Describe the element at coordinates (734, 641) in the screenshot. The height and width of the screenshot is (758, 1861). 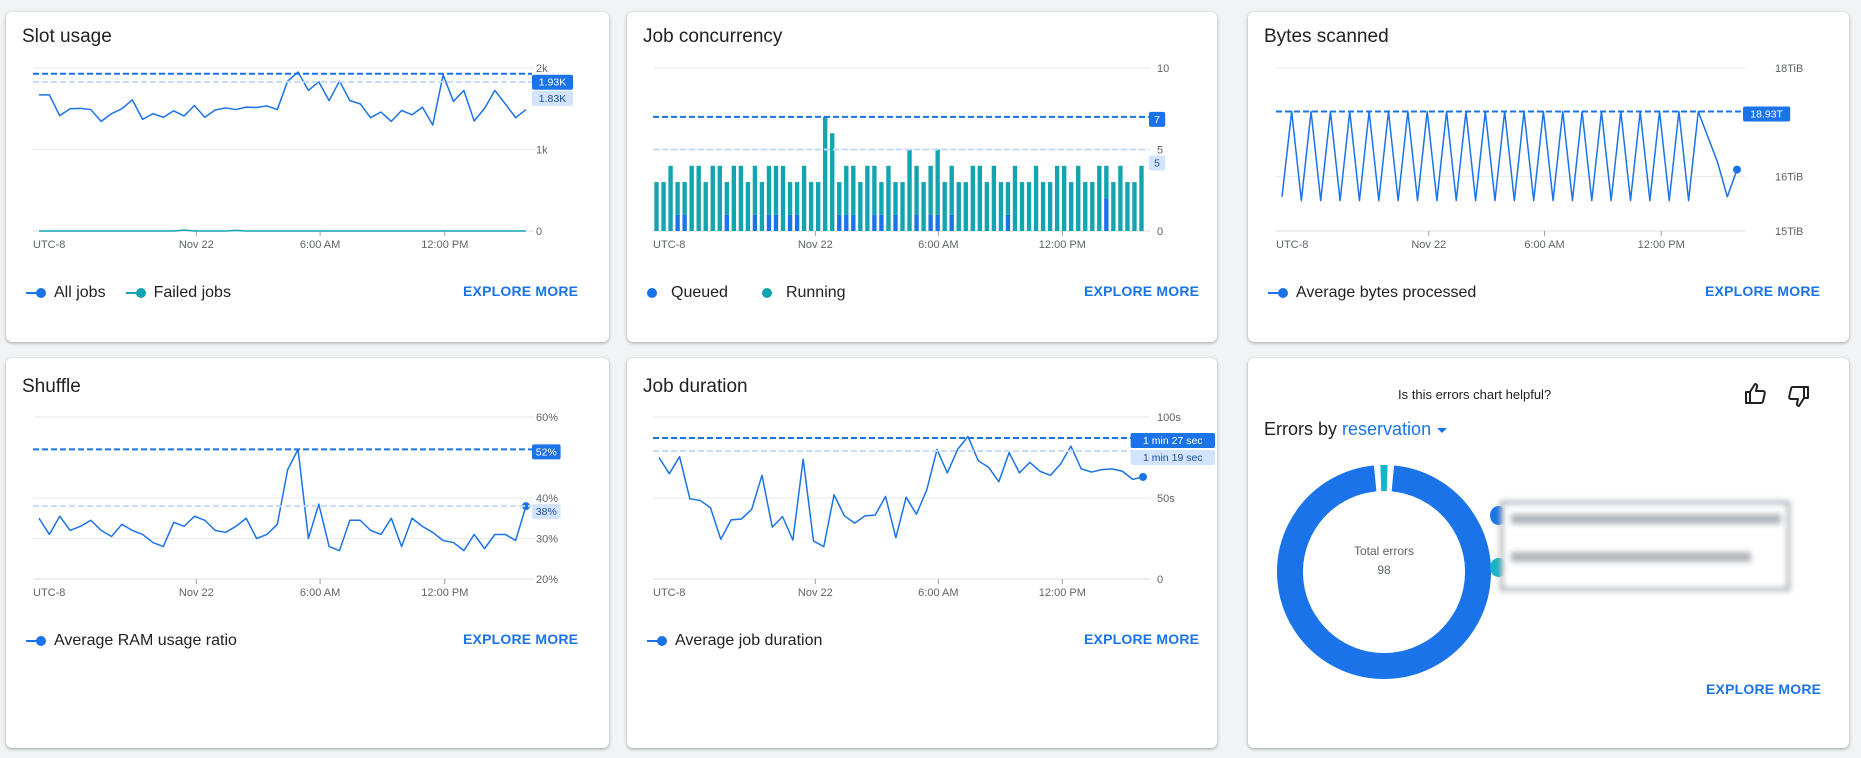
I see `legend-item-average-duration: Average job duration` at that location.